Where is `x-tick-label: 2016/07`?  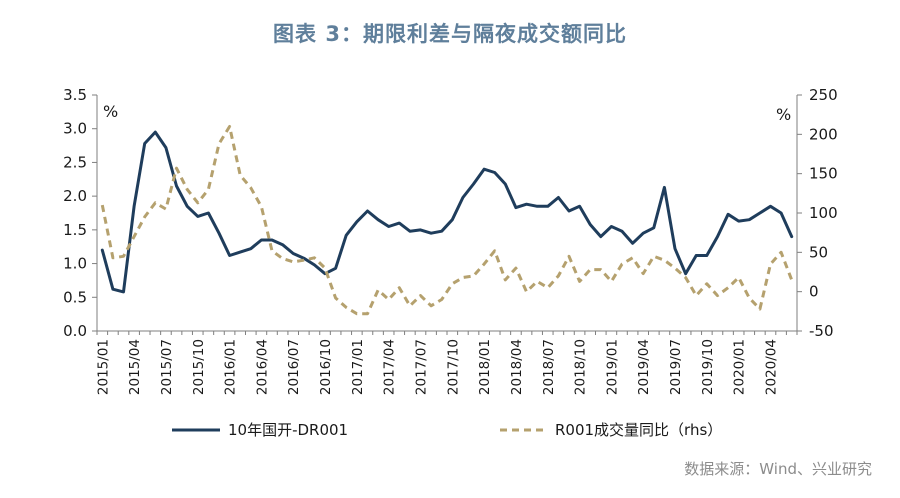 x-tick-label: 2016/07 is located at coordinates (294, 367).